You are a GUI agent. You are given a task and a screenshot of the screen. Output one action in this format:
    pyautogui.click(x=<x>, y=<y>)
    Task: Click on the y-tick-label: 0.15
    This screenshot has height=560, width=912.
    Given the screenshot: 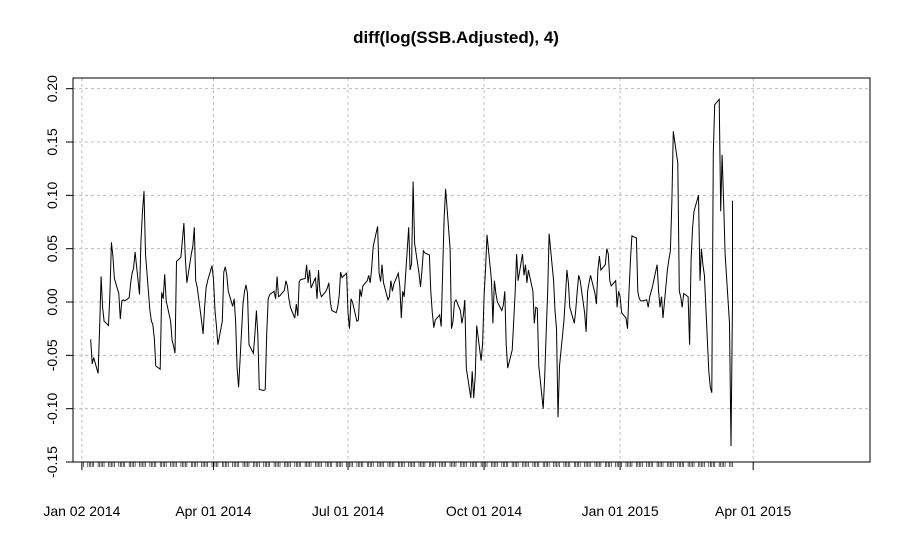 What is the action you would take?
    pyautogui.click(x=52, y=141)
    